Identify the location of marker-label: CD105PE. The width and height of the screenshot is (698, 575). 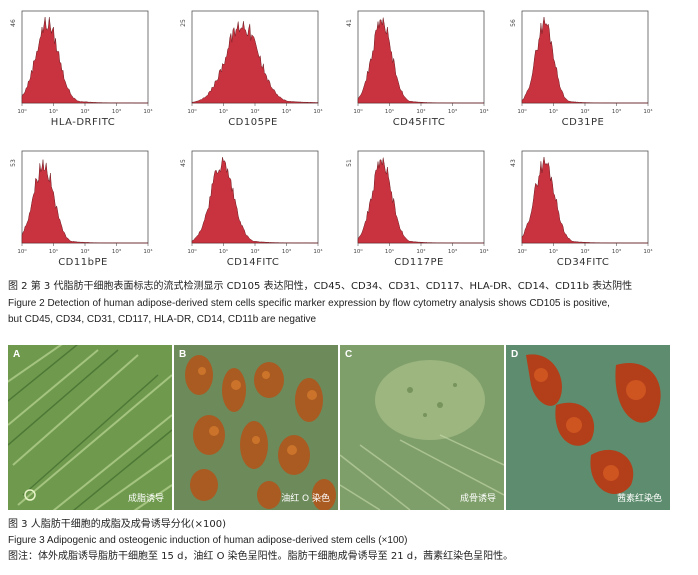
(253, 122).